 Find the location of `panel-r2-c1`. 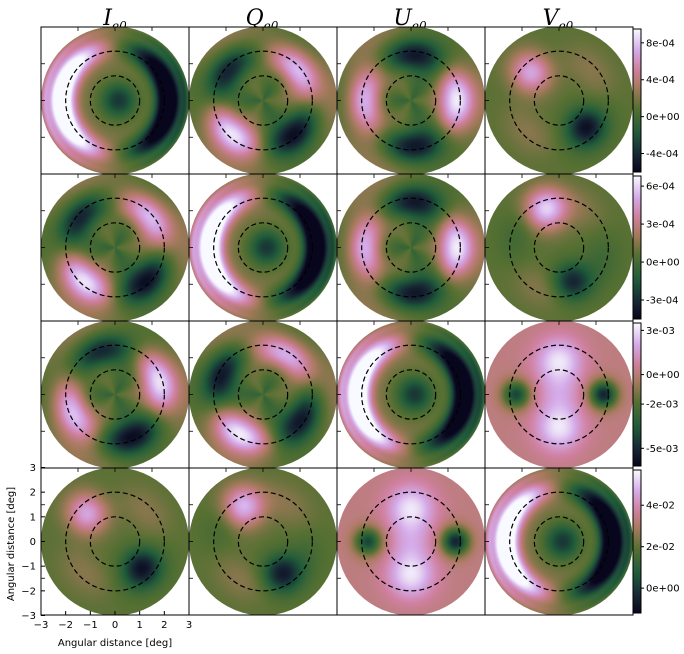

panel-r2-c1 is located at coordinates (115, 247).